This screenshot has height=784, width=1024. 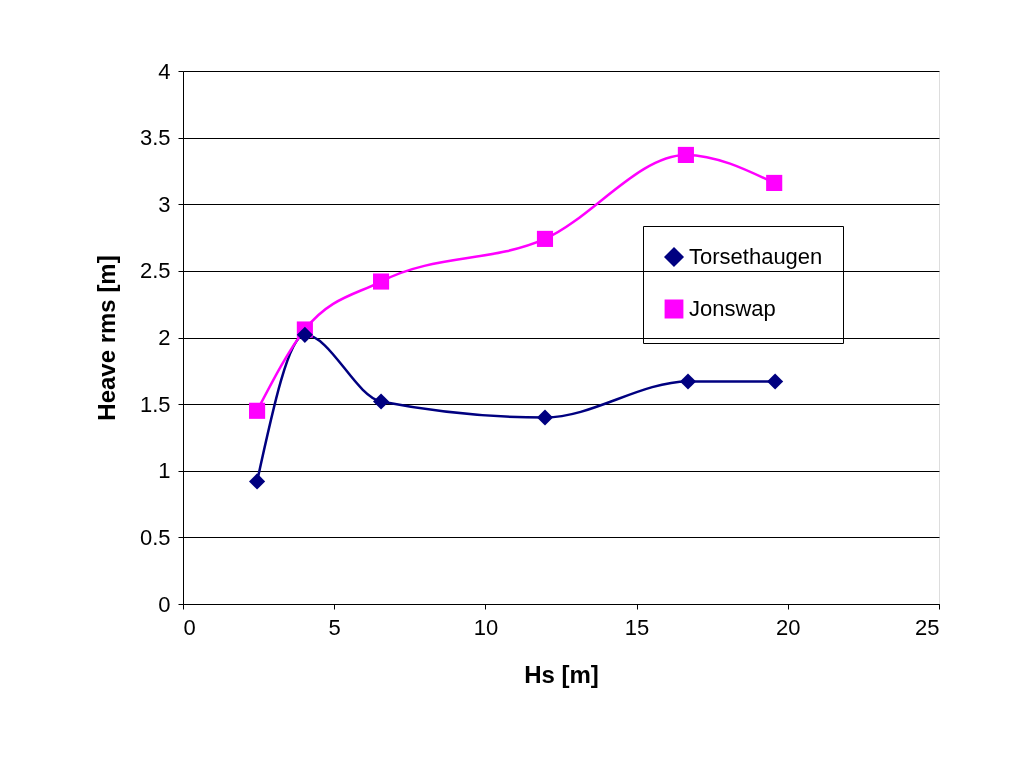 I want to click on legend-label: Torsethaugen, so click(x=756, y=256).